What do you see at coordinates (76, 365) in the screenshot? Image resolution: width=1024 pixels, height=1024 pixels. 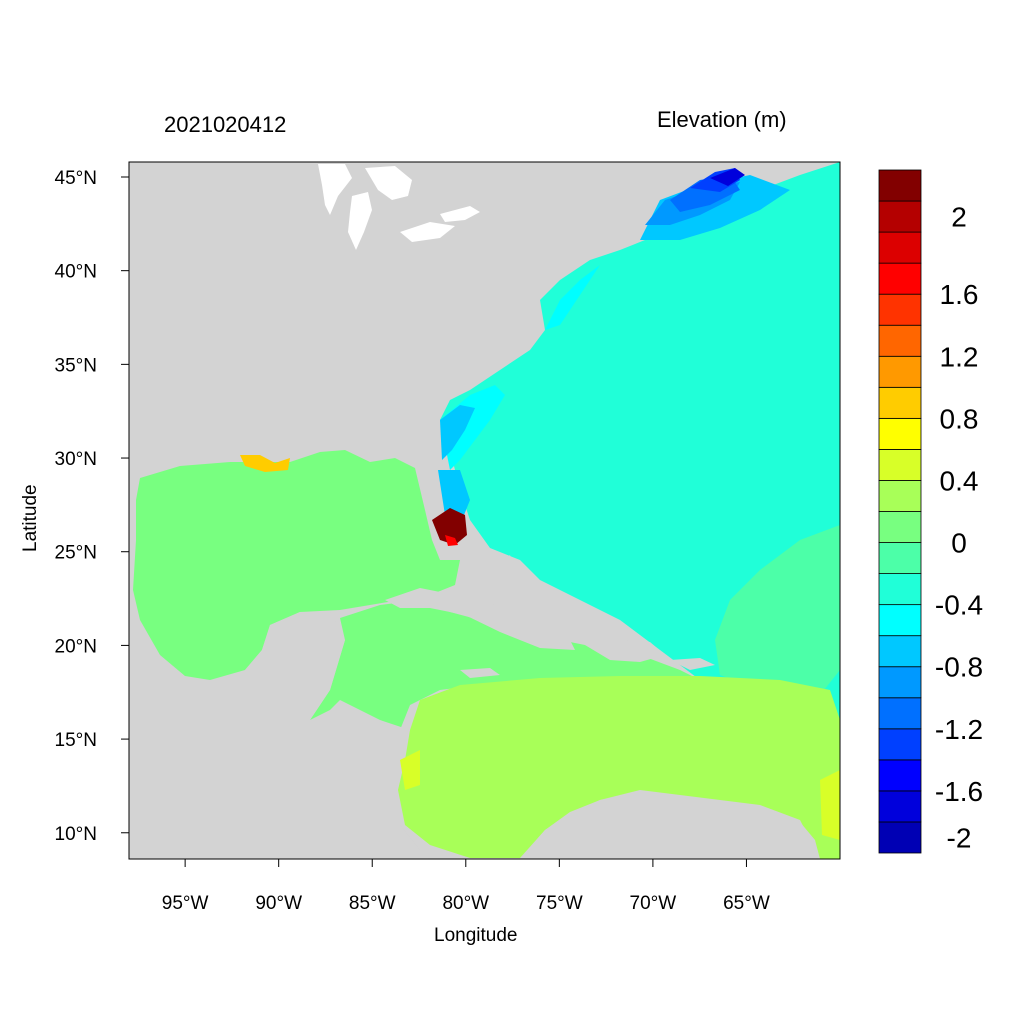 I see `y-tick-label: 35°N` at bounding box center [76, 365].